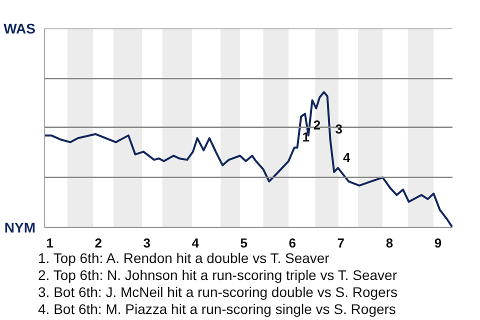 This screenshot has width=480, height=320. I want to click on x-tick-label: 3, so click(146, 243).